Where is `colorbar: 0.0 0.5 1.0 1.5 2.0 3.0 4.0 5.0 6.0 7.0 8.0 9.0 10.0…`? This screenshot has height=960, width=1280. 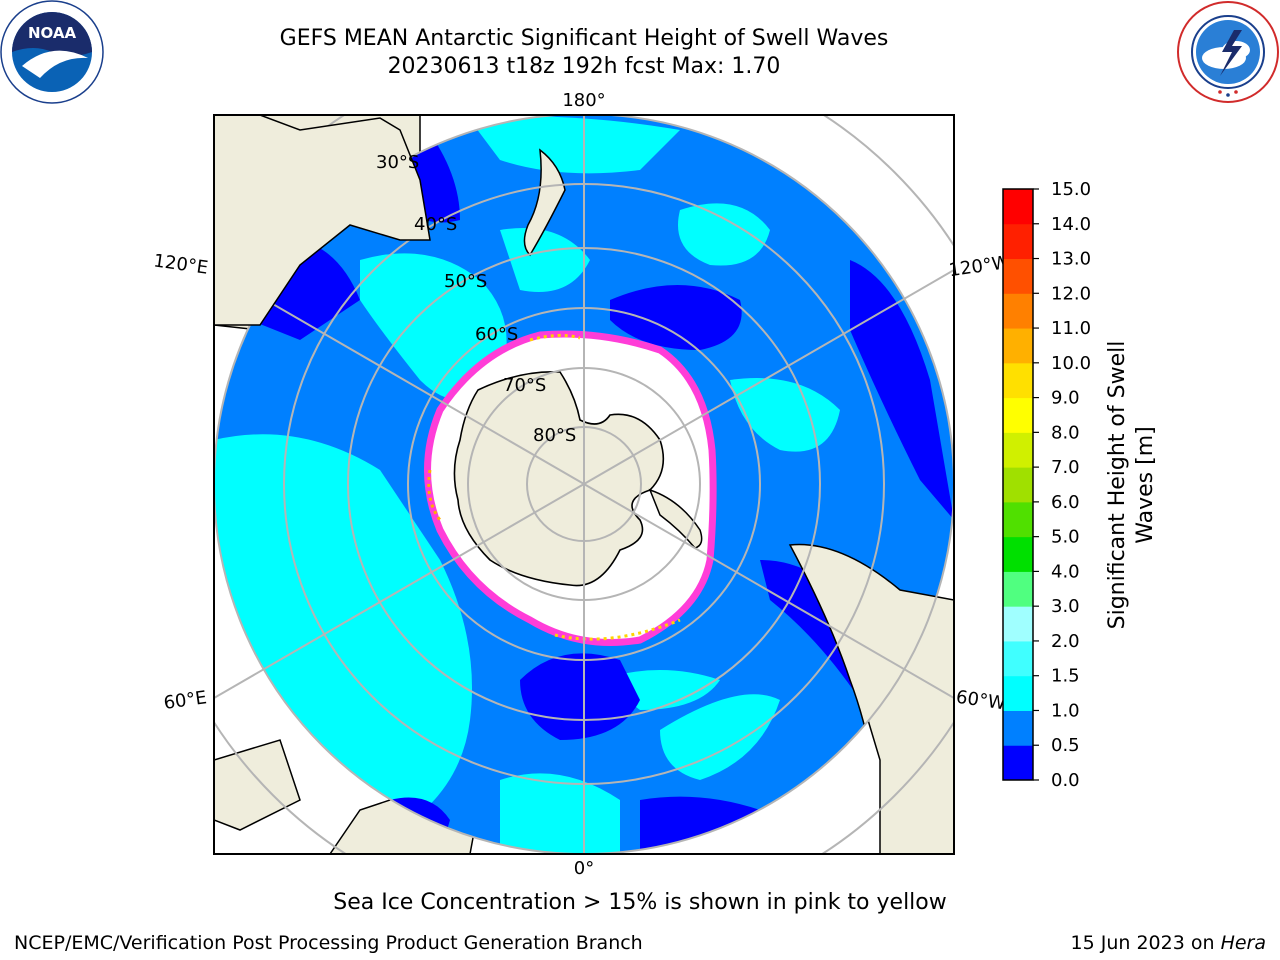
colorbar: 0.0 0.5 1.0 1.5 2.0 3.0 4.0 5.0 6.0 7.0 8.0 9.0 10.0… is located at coordinates (1046, 485).